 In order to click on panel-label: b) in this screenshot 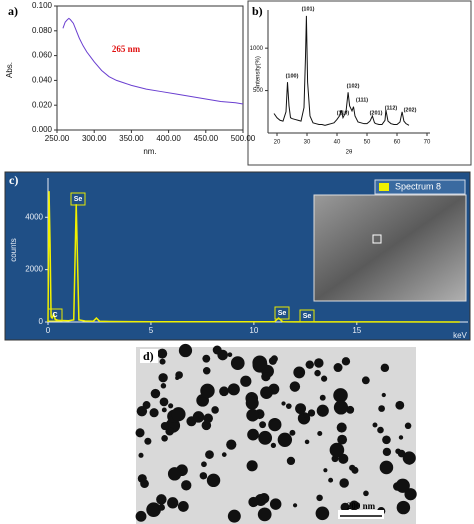, I will do `click(257, 11)`.